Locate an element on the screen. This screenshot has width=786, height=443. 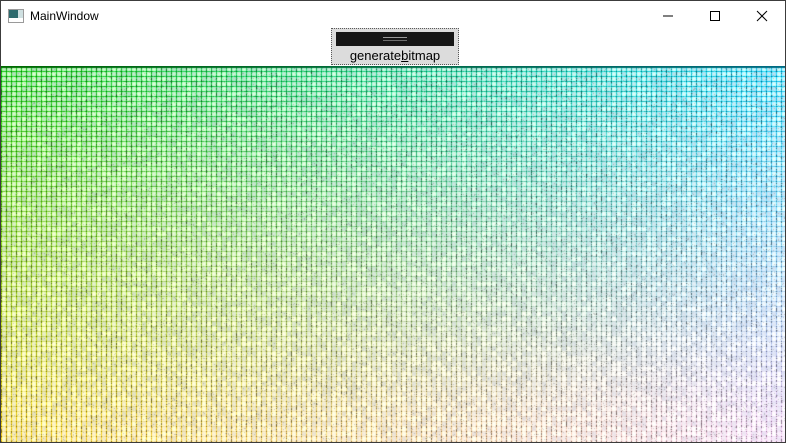
maximize-button is located at coordinates (714, 16).